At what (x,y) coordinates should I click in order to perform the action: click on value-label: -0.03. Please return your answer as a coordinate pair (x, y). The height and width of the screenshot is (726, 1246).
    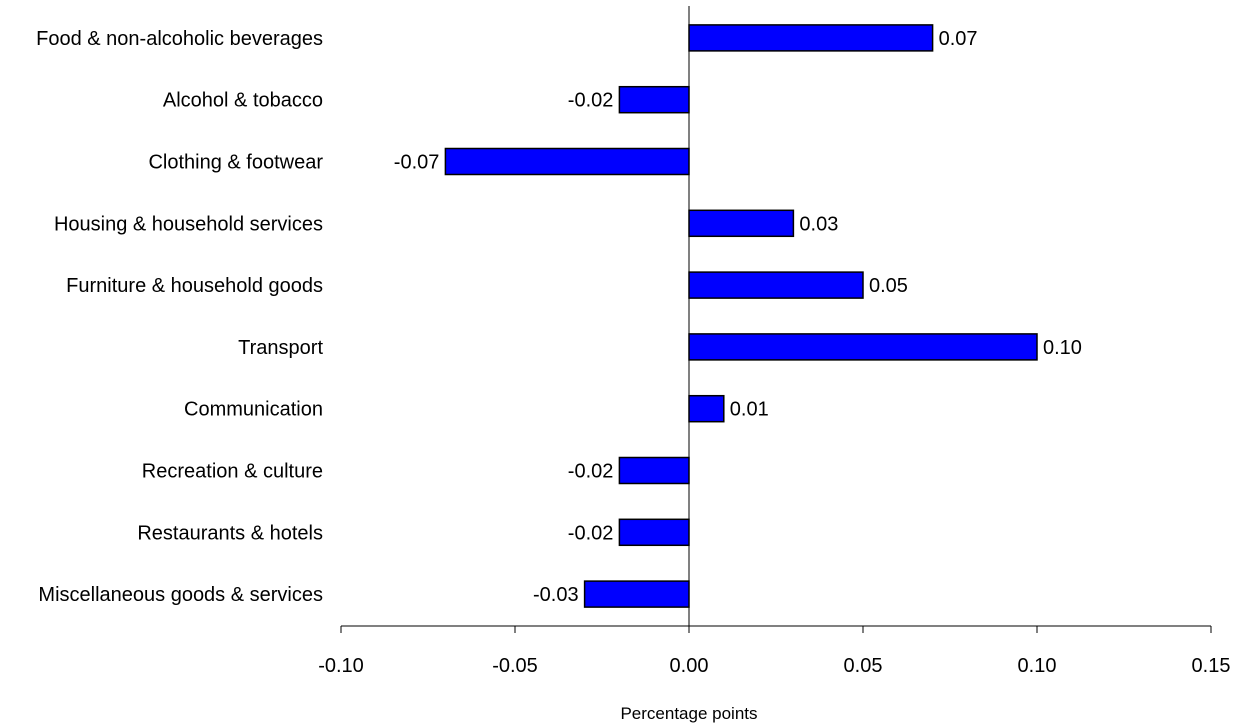
    Looking at the image, I should click on (556, 595).